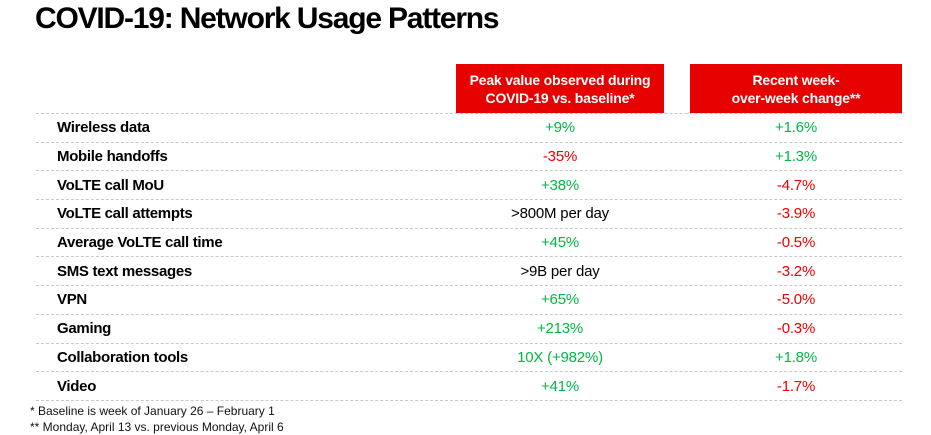 The image size is (931, 435). Describe the element at coordinates (469, 186) in the screenshot. I see `table-row: VoLTE call MoU +38% -4.7%` at that location.